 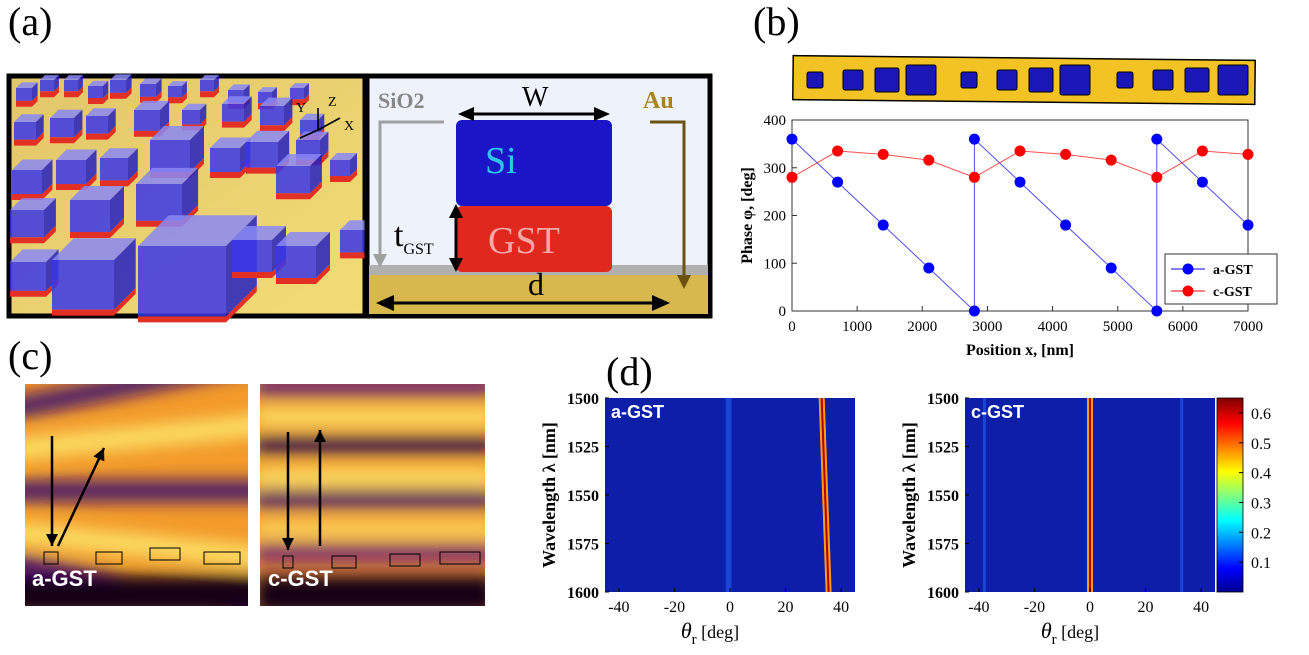 What do you see at coordinates (1261, 563) in the screenshot?
I see `colorbar-tick-label-0: 0.1` at bounding box center [1261, 563].